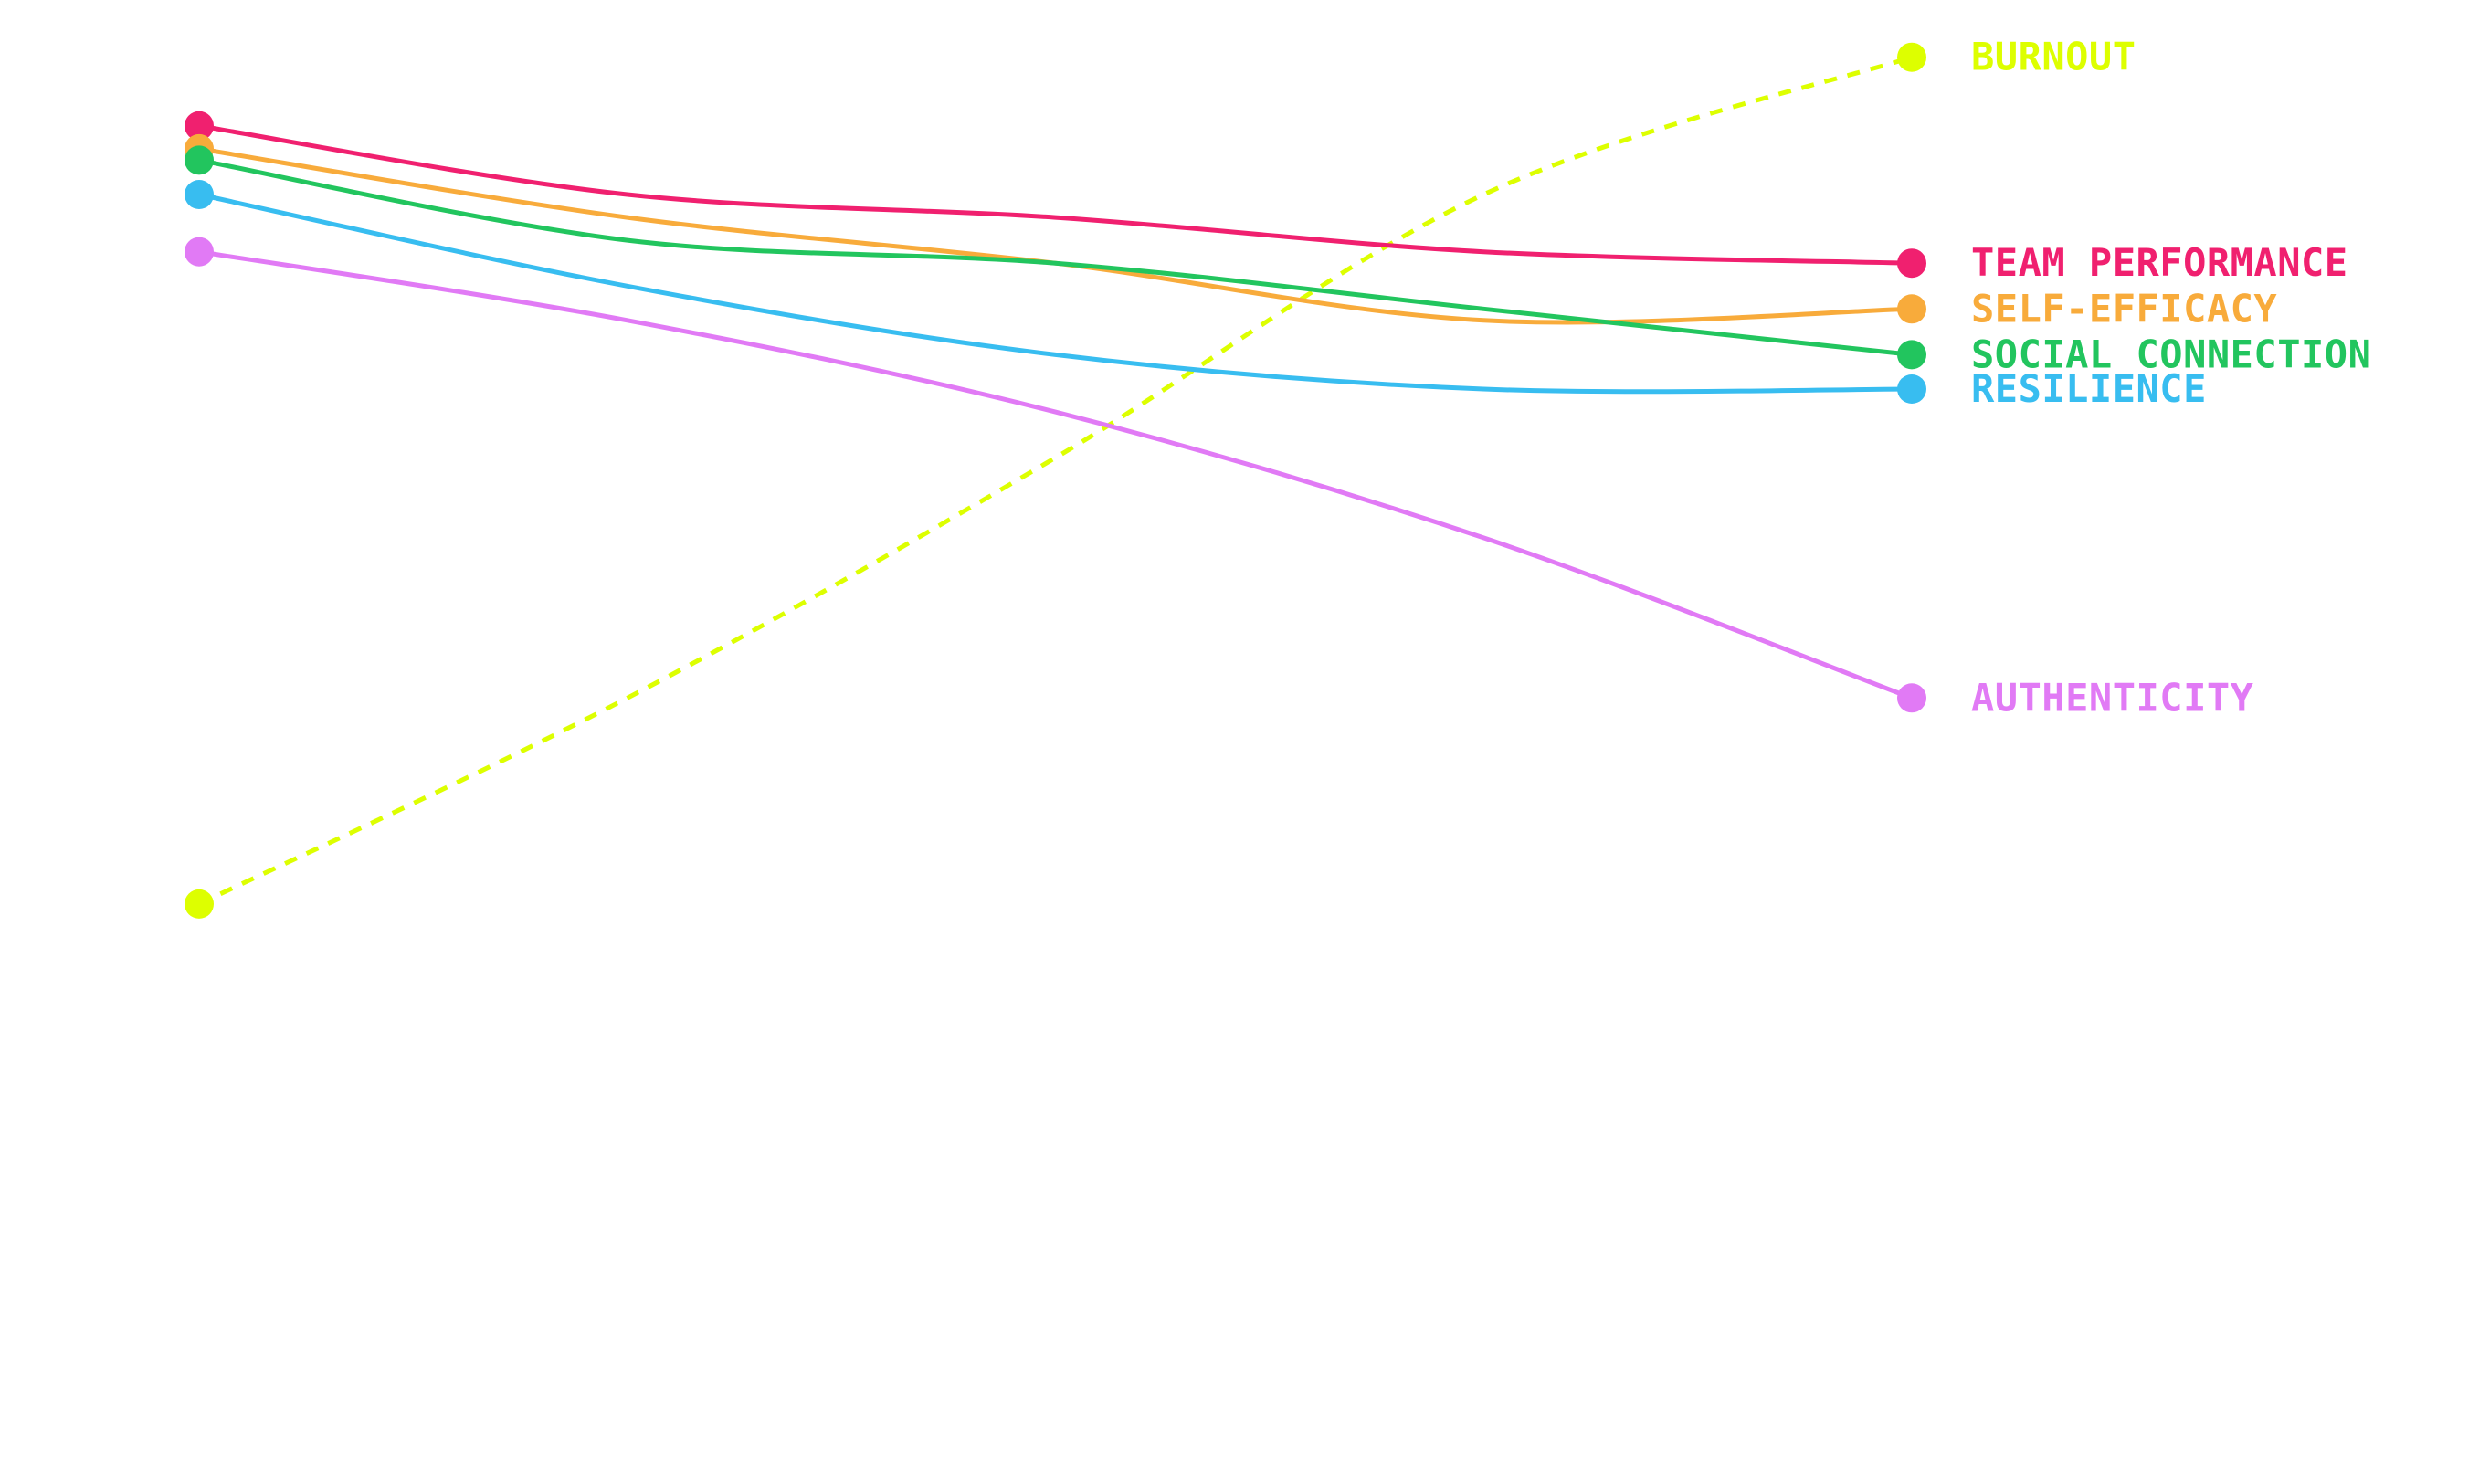 Image resolution: width=2479 pixels, height=1484 pixels. I want to click on series-point-team-performance-start, so click(199, 126).